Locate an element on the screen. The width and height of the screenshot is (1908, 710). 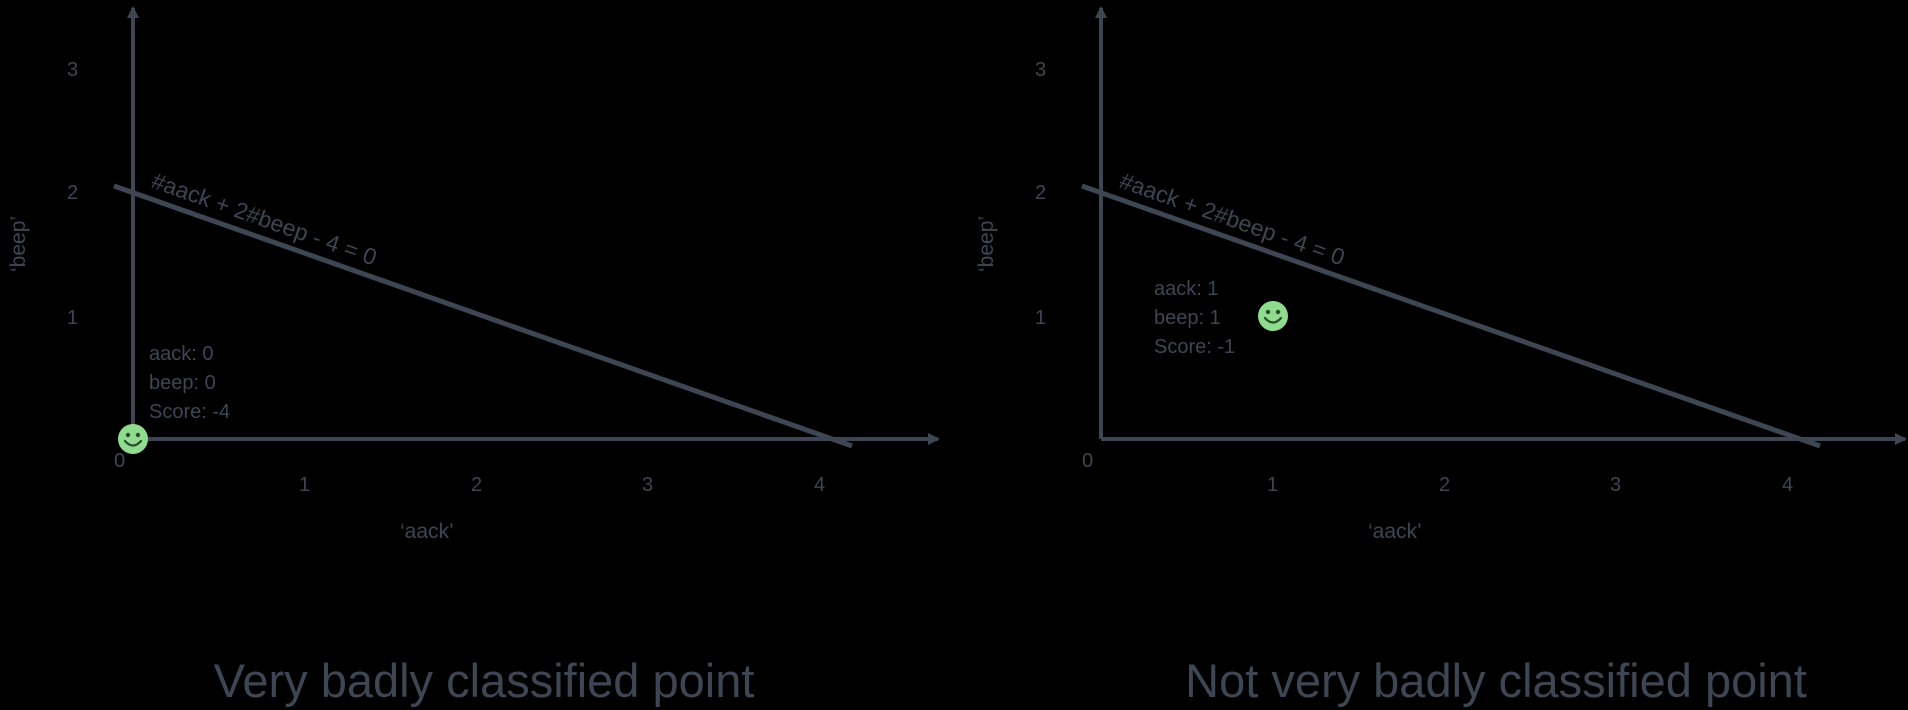
point-info-score: Score: -4 is located at coordinates (189, 412).